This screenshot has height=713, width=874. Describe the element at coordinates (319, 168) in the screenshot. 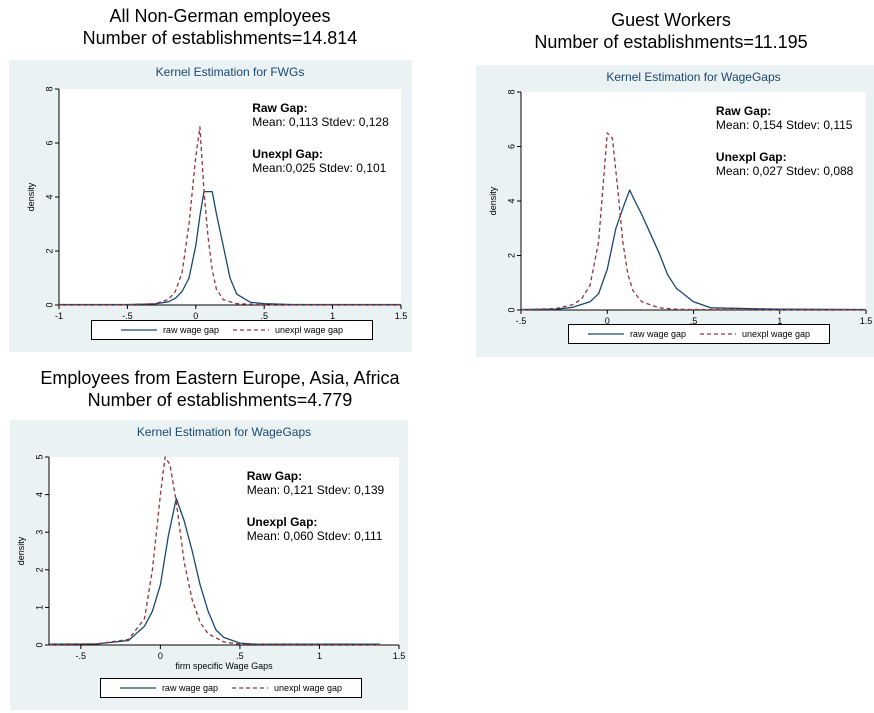

I see `annotation-unexpl-gap-stats: Mean:0,025 Stdev: 0,101` at that location.